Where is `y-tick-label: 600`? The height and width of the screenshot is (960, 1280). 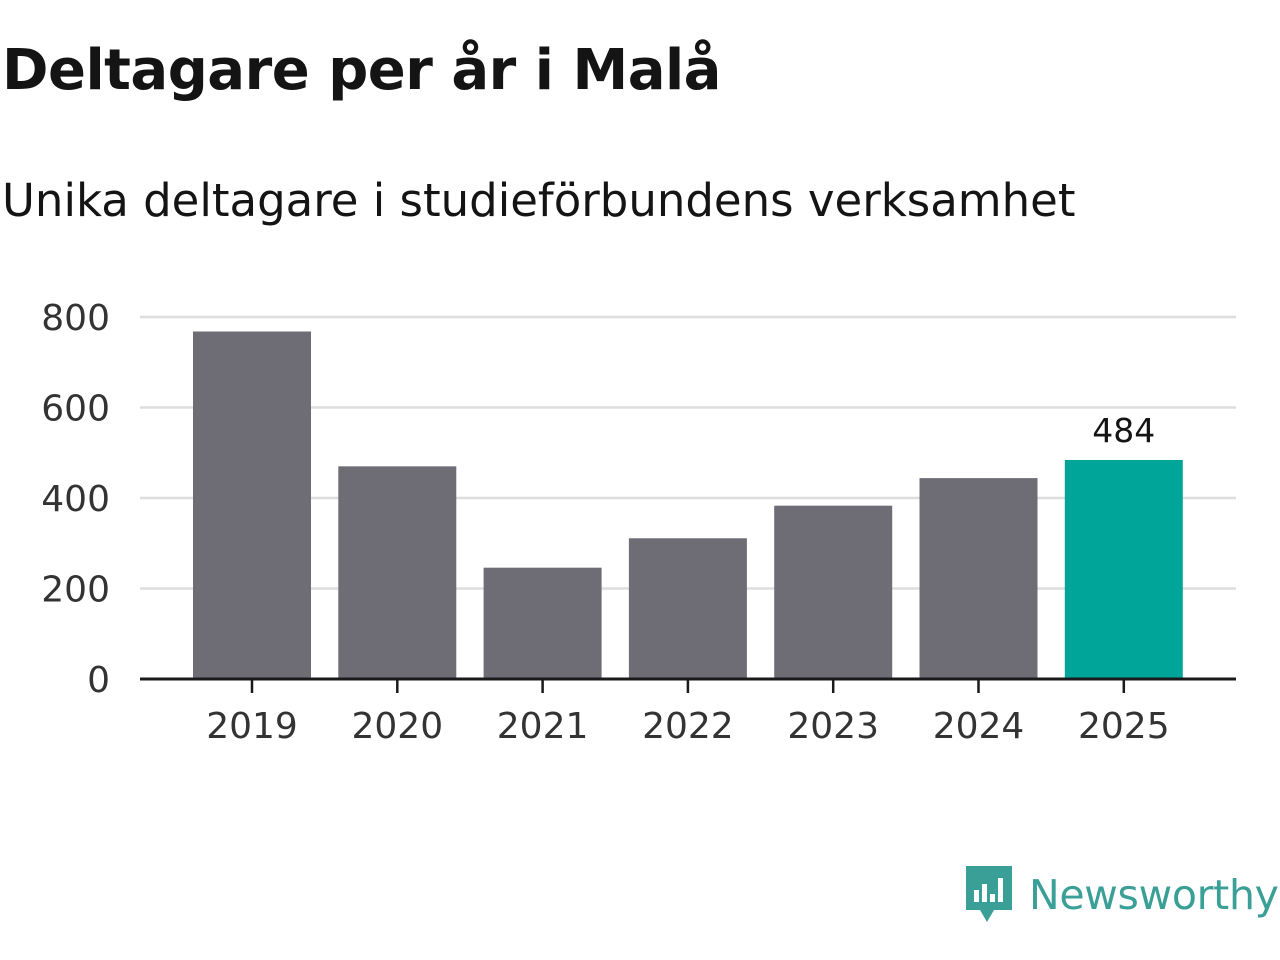 y-tick-label: 600 is located at coordinates (75, 409).